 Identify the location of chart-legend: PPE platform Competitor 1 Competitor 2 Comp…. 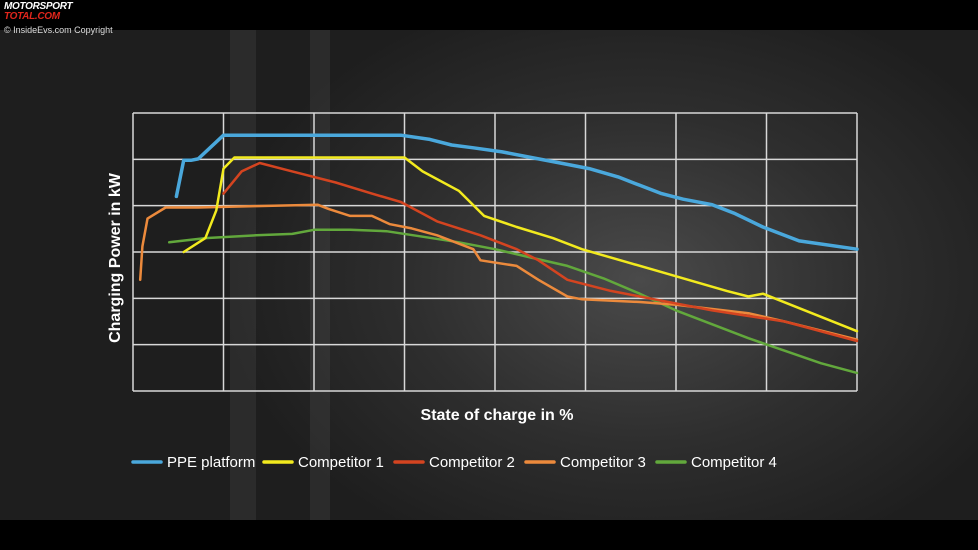
(454, 462).